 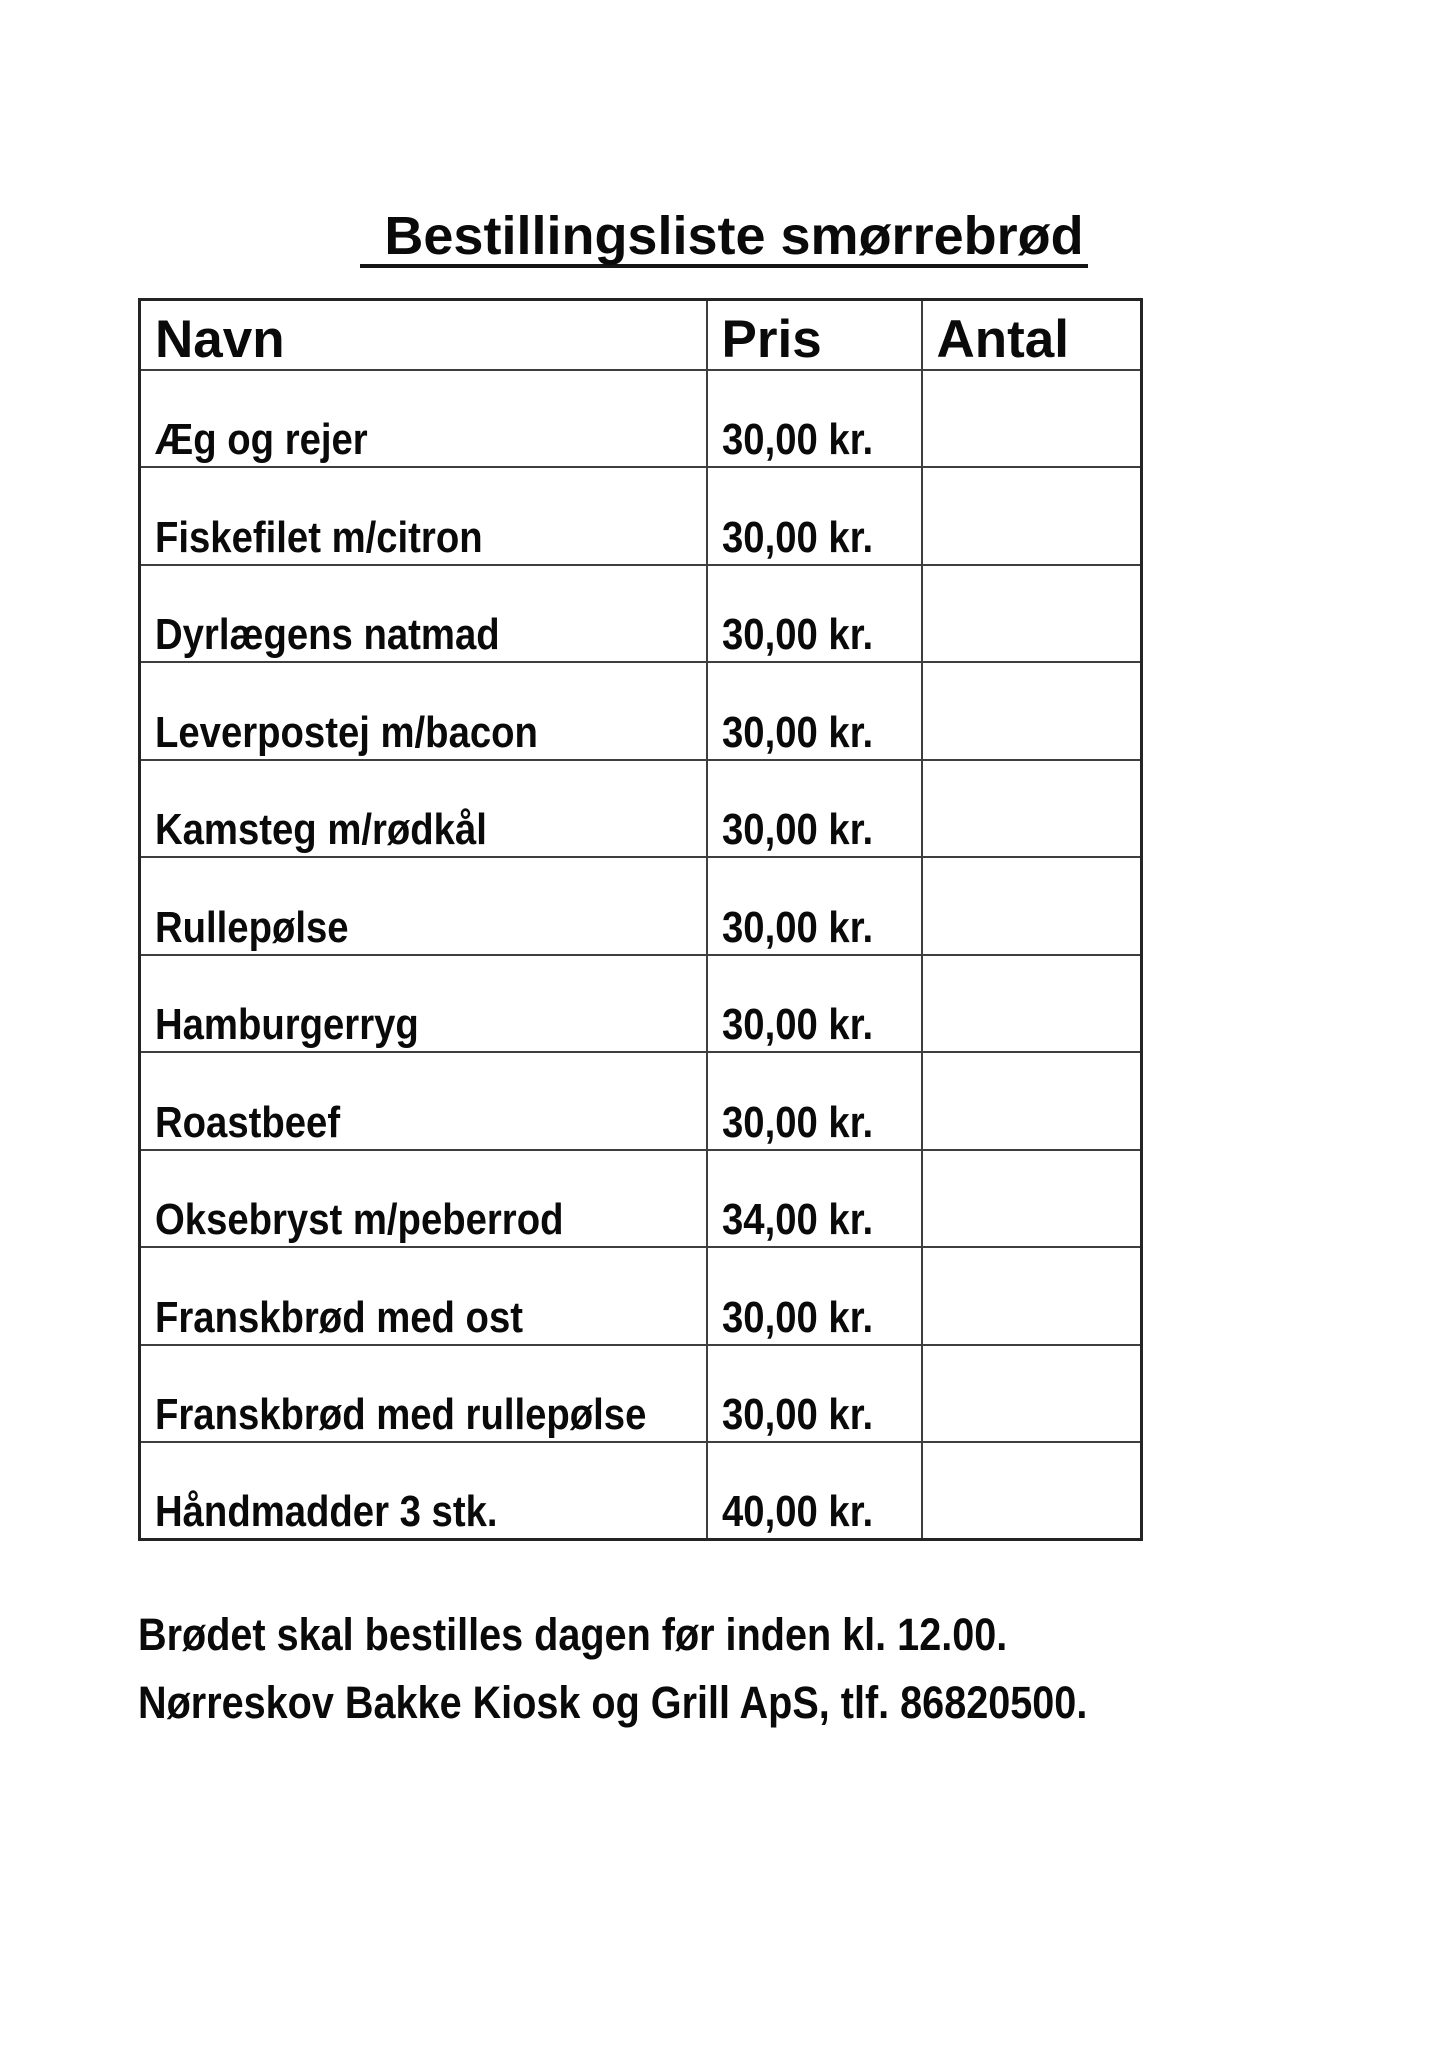 I want to click on table-header-row: Navn Pris Antal, so click(x=640, y=334).